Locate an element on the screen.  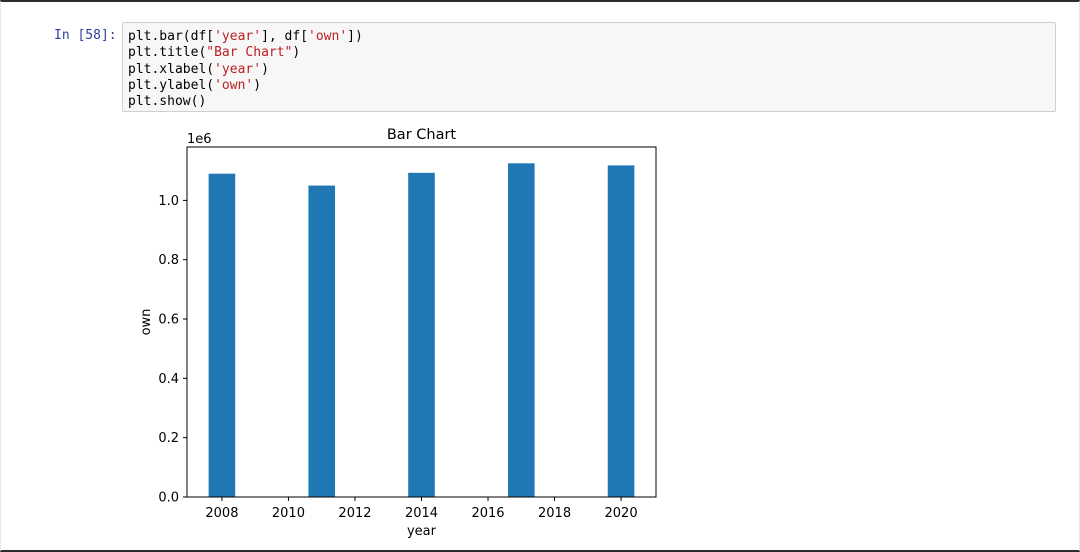
code-token: ]) is located at coordinates (355, 36).